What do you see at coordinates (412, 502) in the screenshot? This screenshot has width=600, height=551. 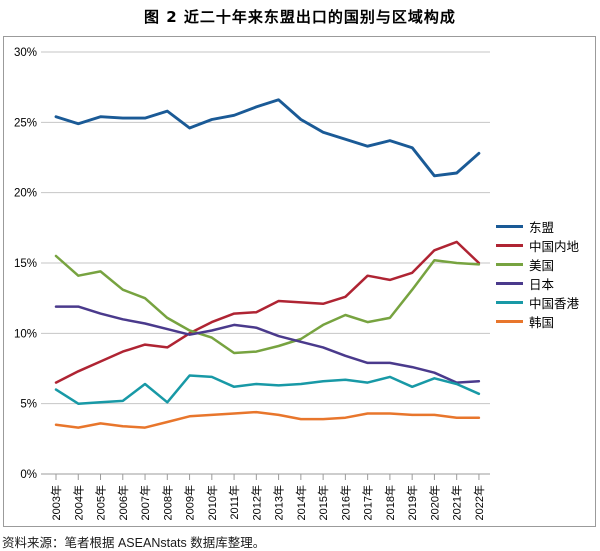 I see `x-tick-label: 2019年` at bounding box center [412, 502].